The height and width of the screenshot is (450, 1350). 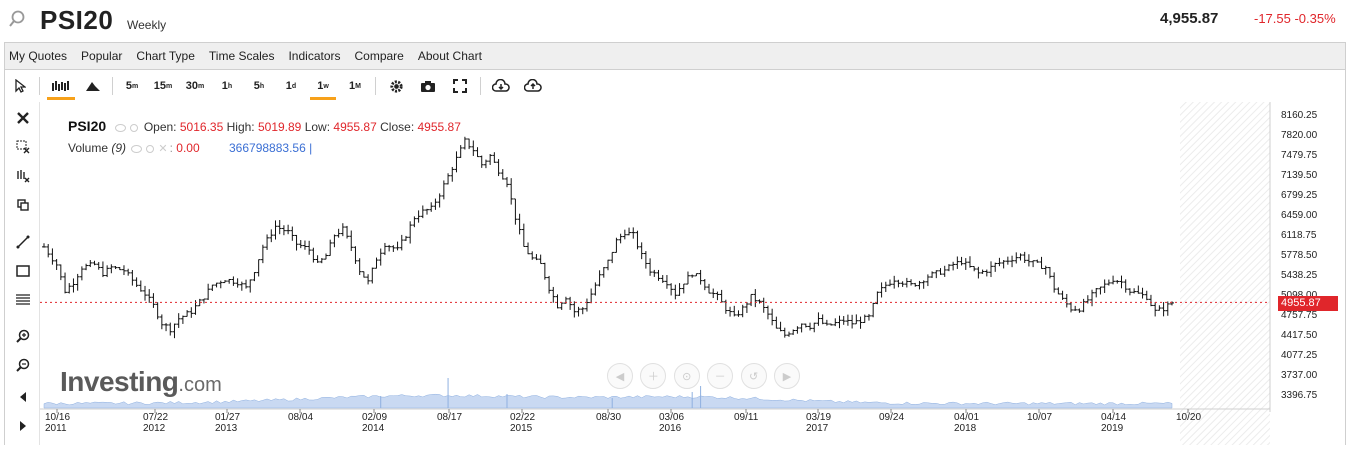 I want to click on menu-popular: Popular, so click(x=102, y=56).